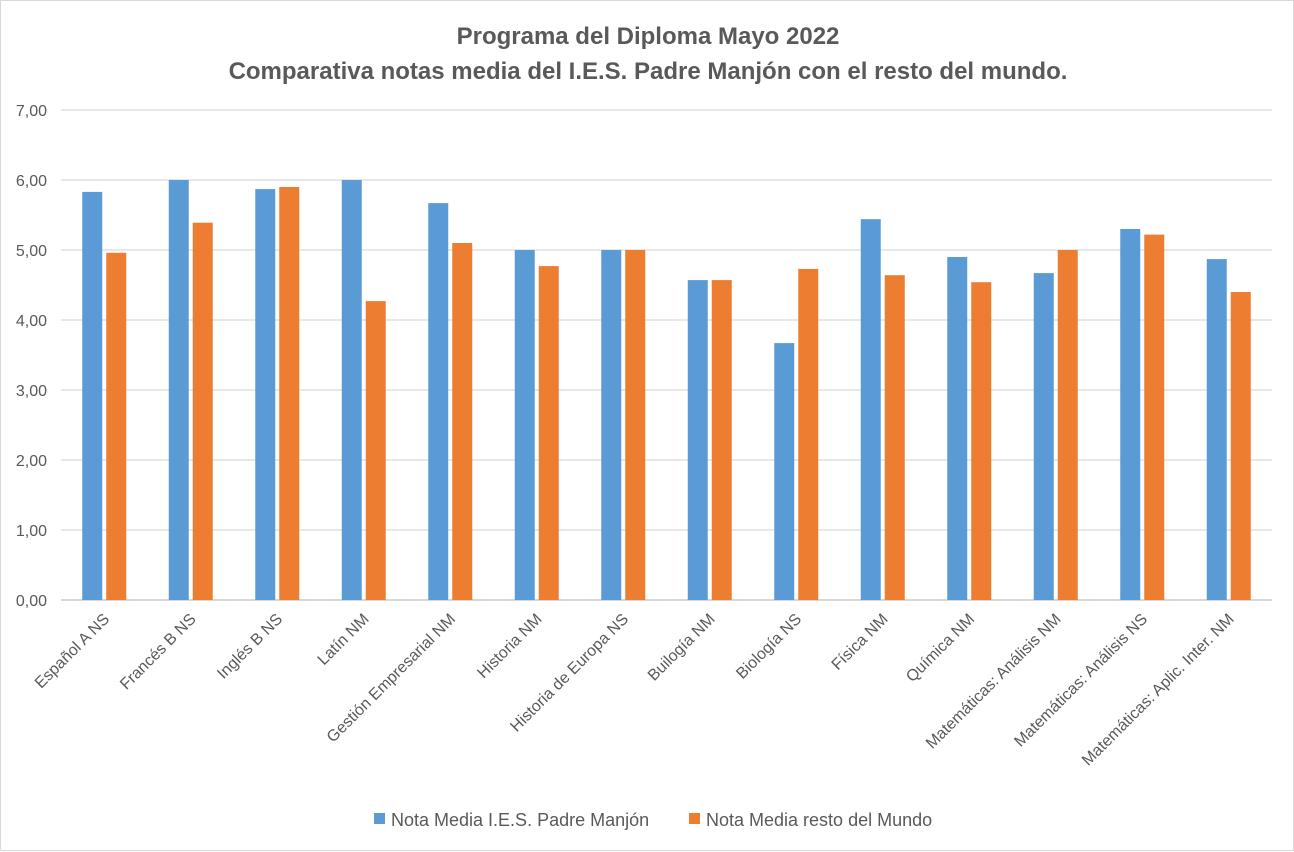  What do you see at coordinates (344, 640) in the screenshot?
I see `x-tick-label: Latín NM` at bounding box center [344, 640].